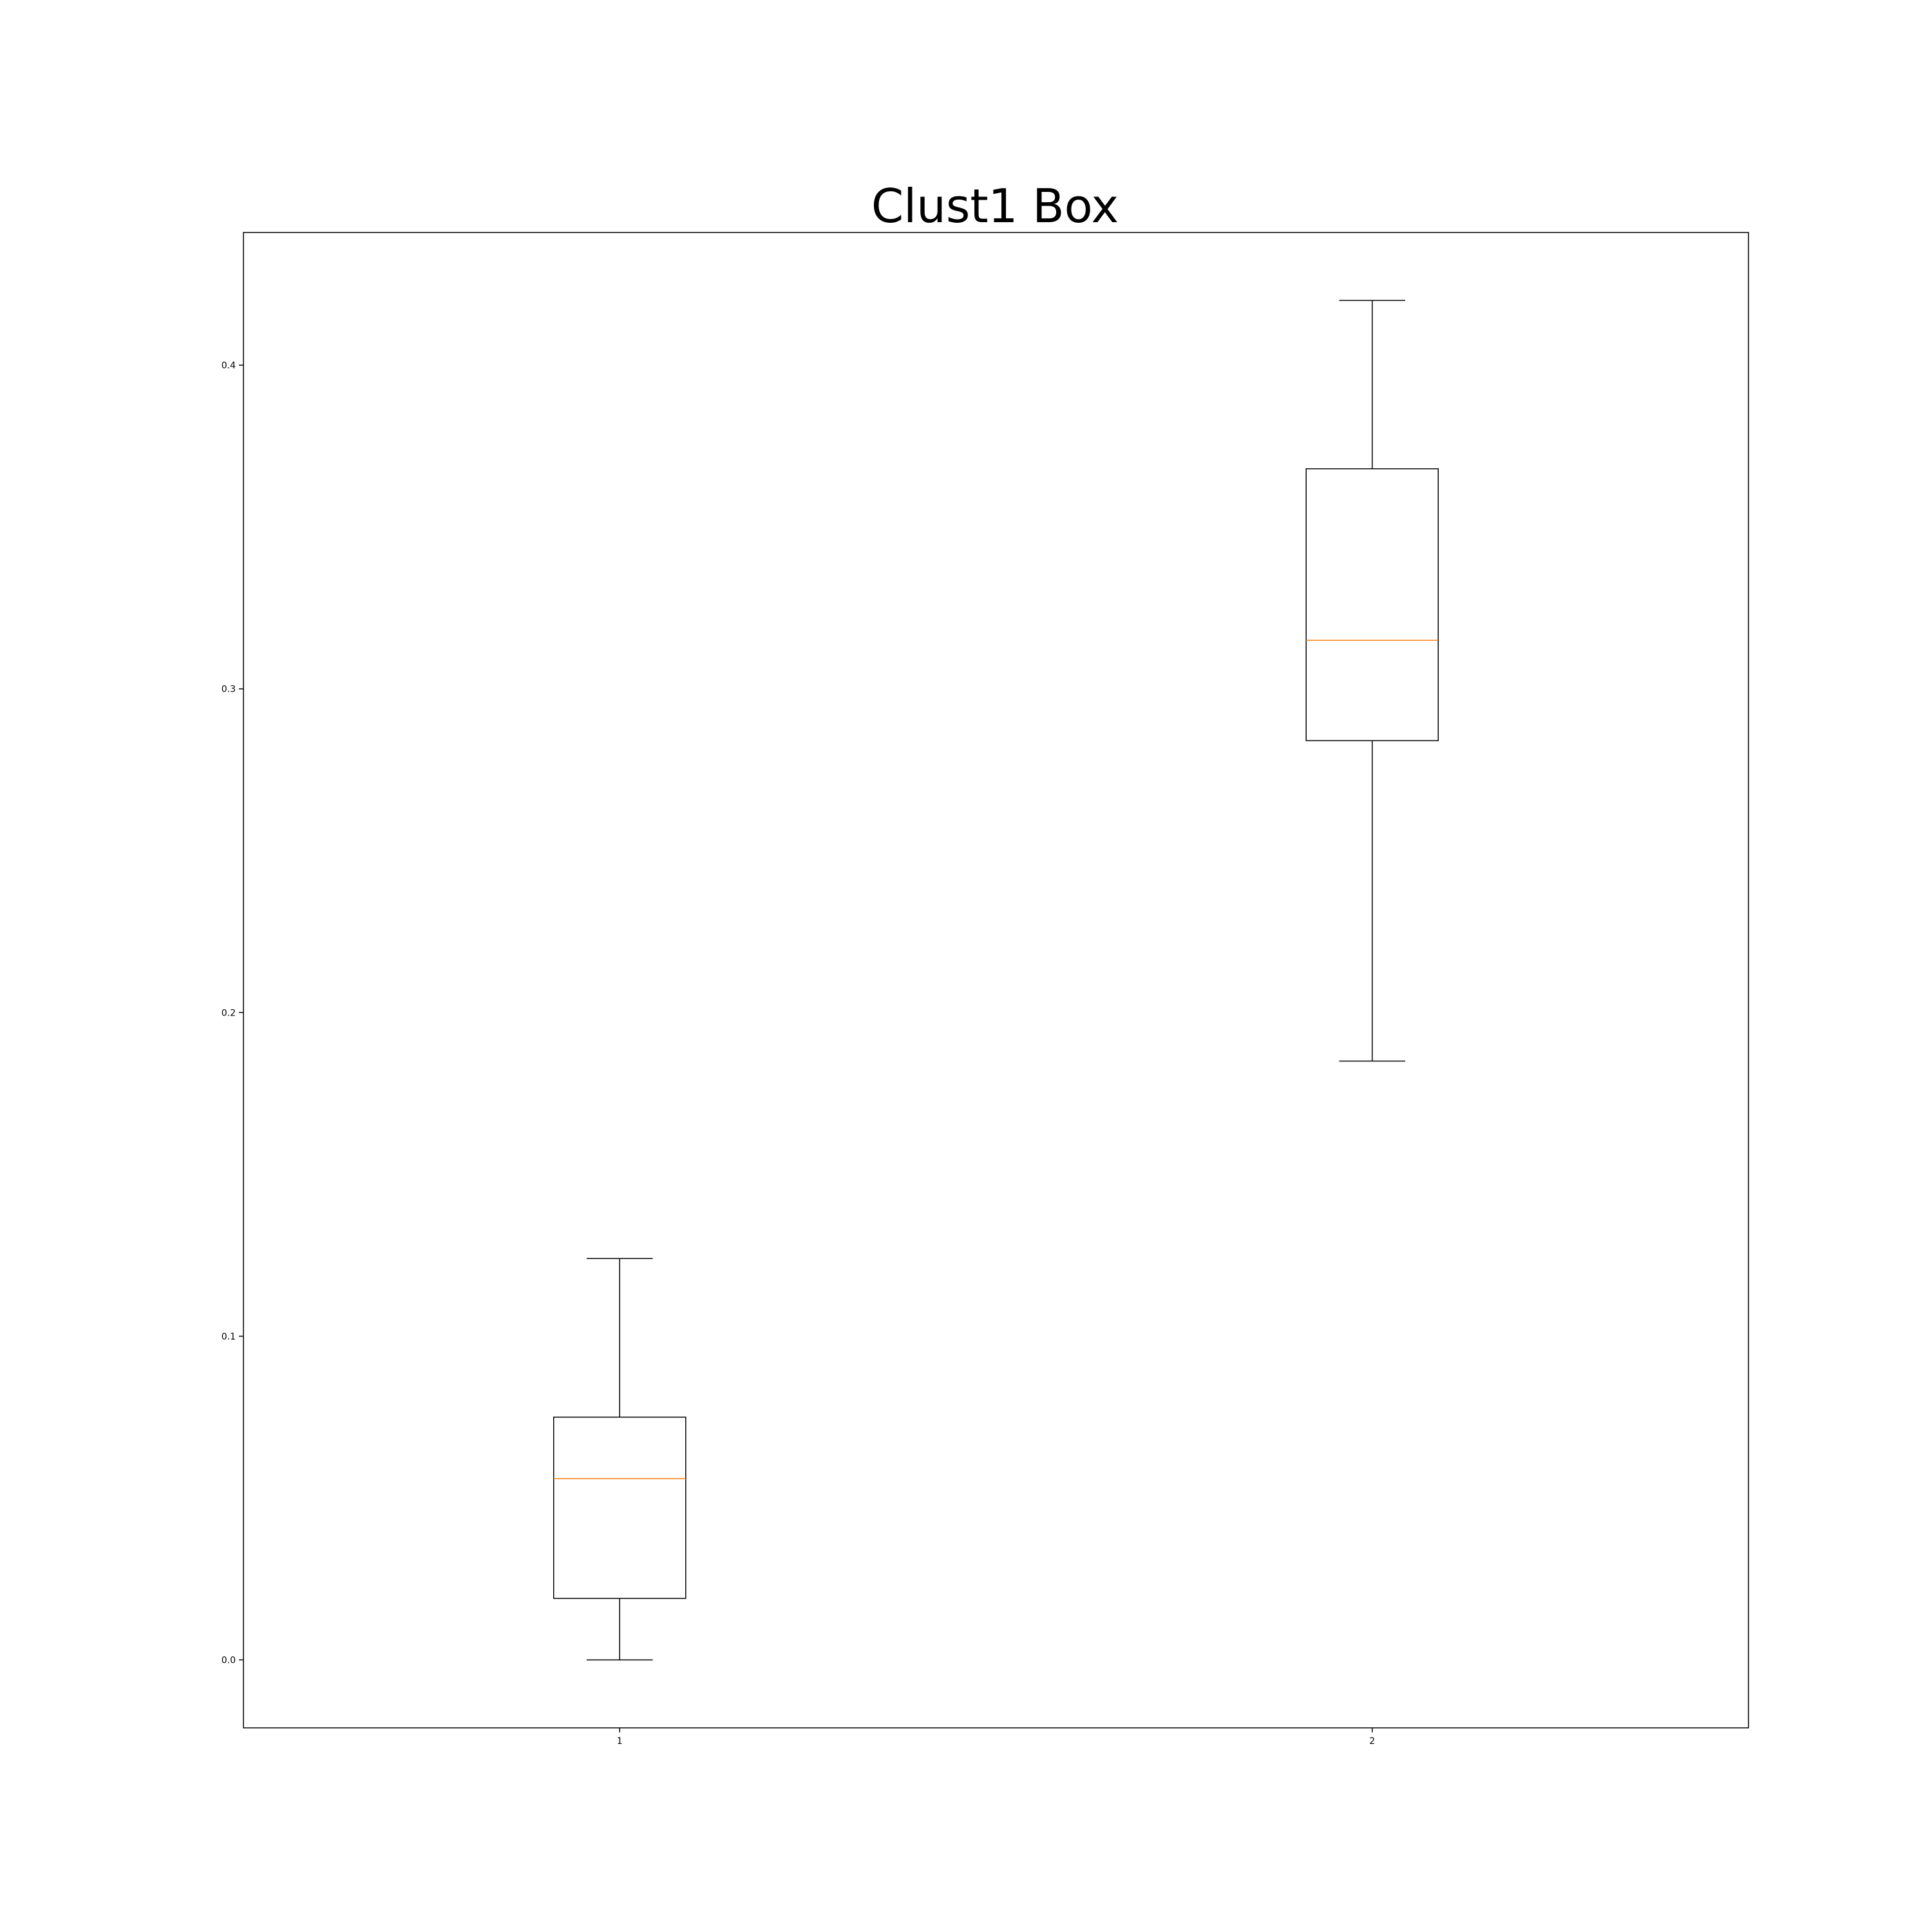 Image resolution: width=1932 pixels, height=1932 pixels. What do you see at coordinates (995, 206) in the screenshot?
I see `chart-title: Clust1 Box` at bounding box center [995, 206].